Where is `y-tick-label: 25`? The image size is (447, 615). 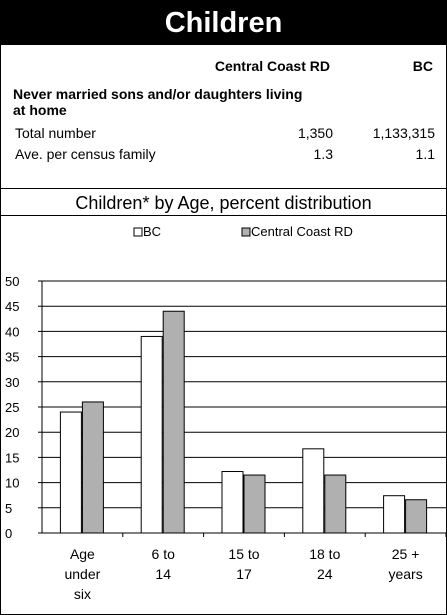 y-tick-label: 25 is located at coordinates (12, 407).